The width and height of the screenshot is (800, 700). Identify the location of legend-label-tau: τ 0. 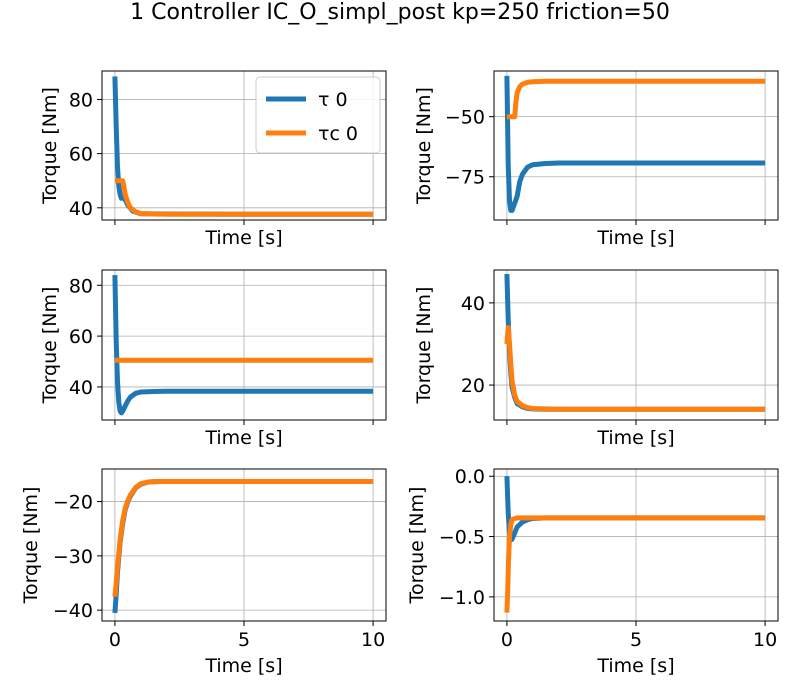
(333, 100).